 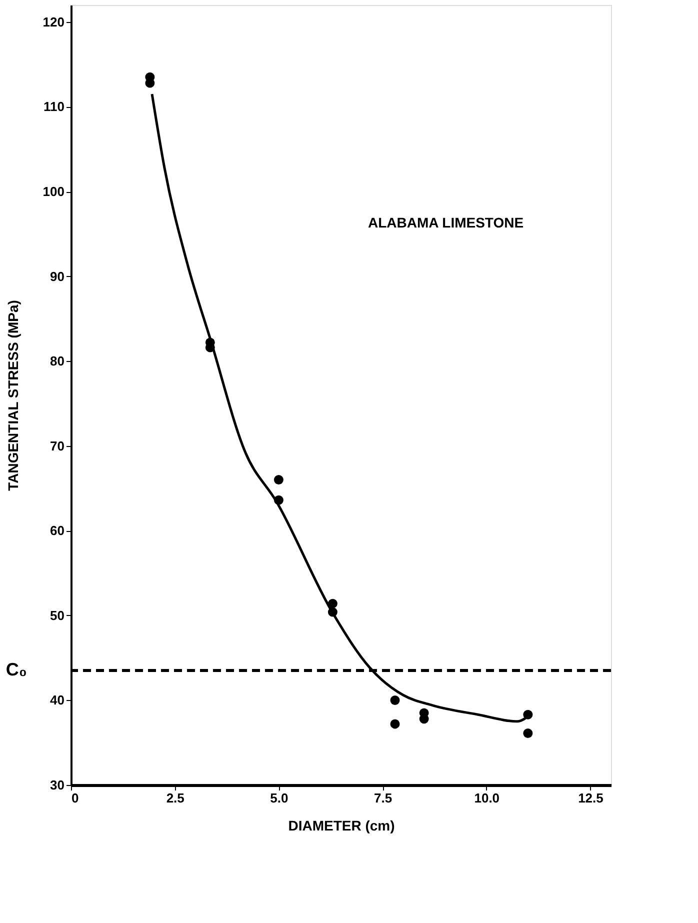 I want to click on y-tick-label: 30, so click(x=57, y=785).